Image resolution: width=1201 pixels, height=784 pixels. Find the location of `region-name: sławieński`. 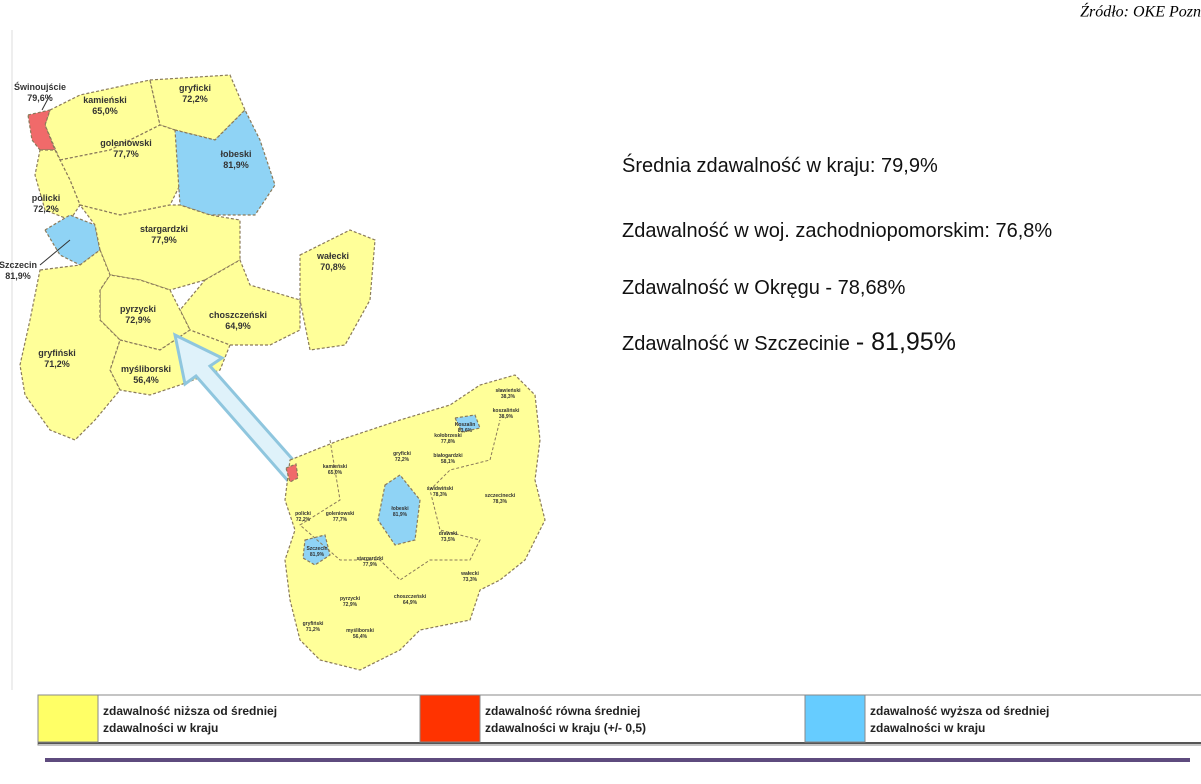

region-name: sławieński is located at coordinates (508, 391).